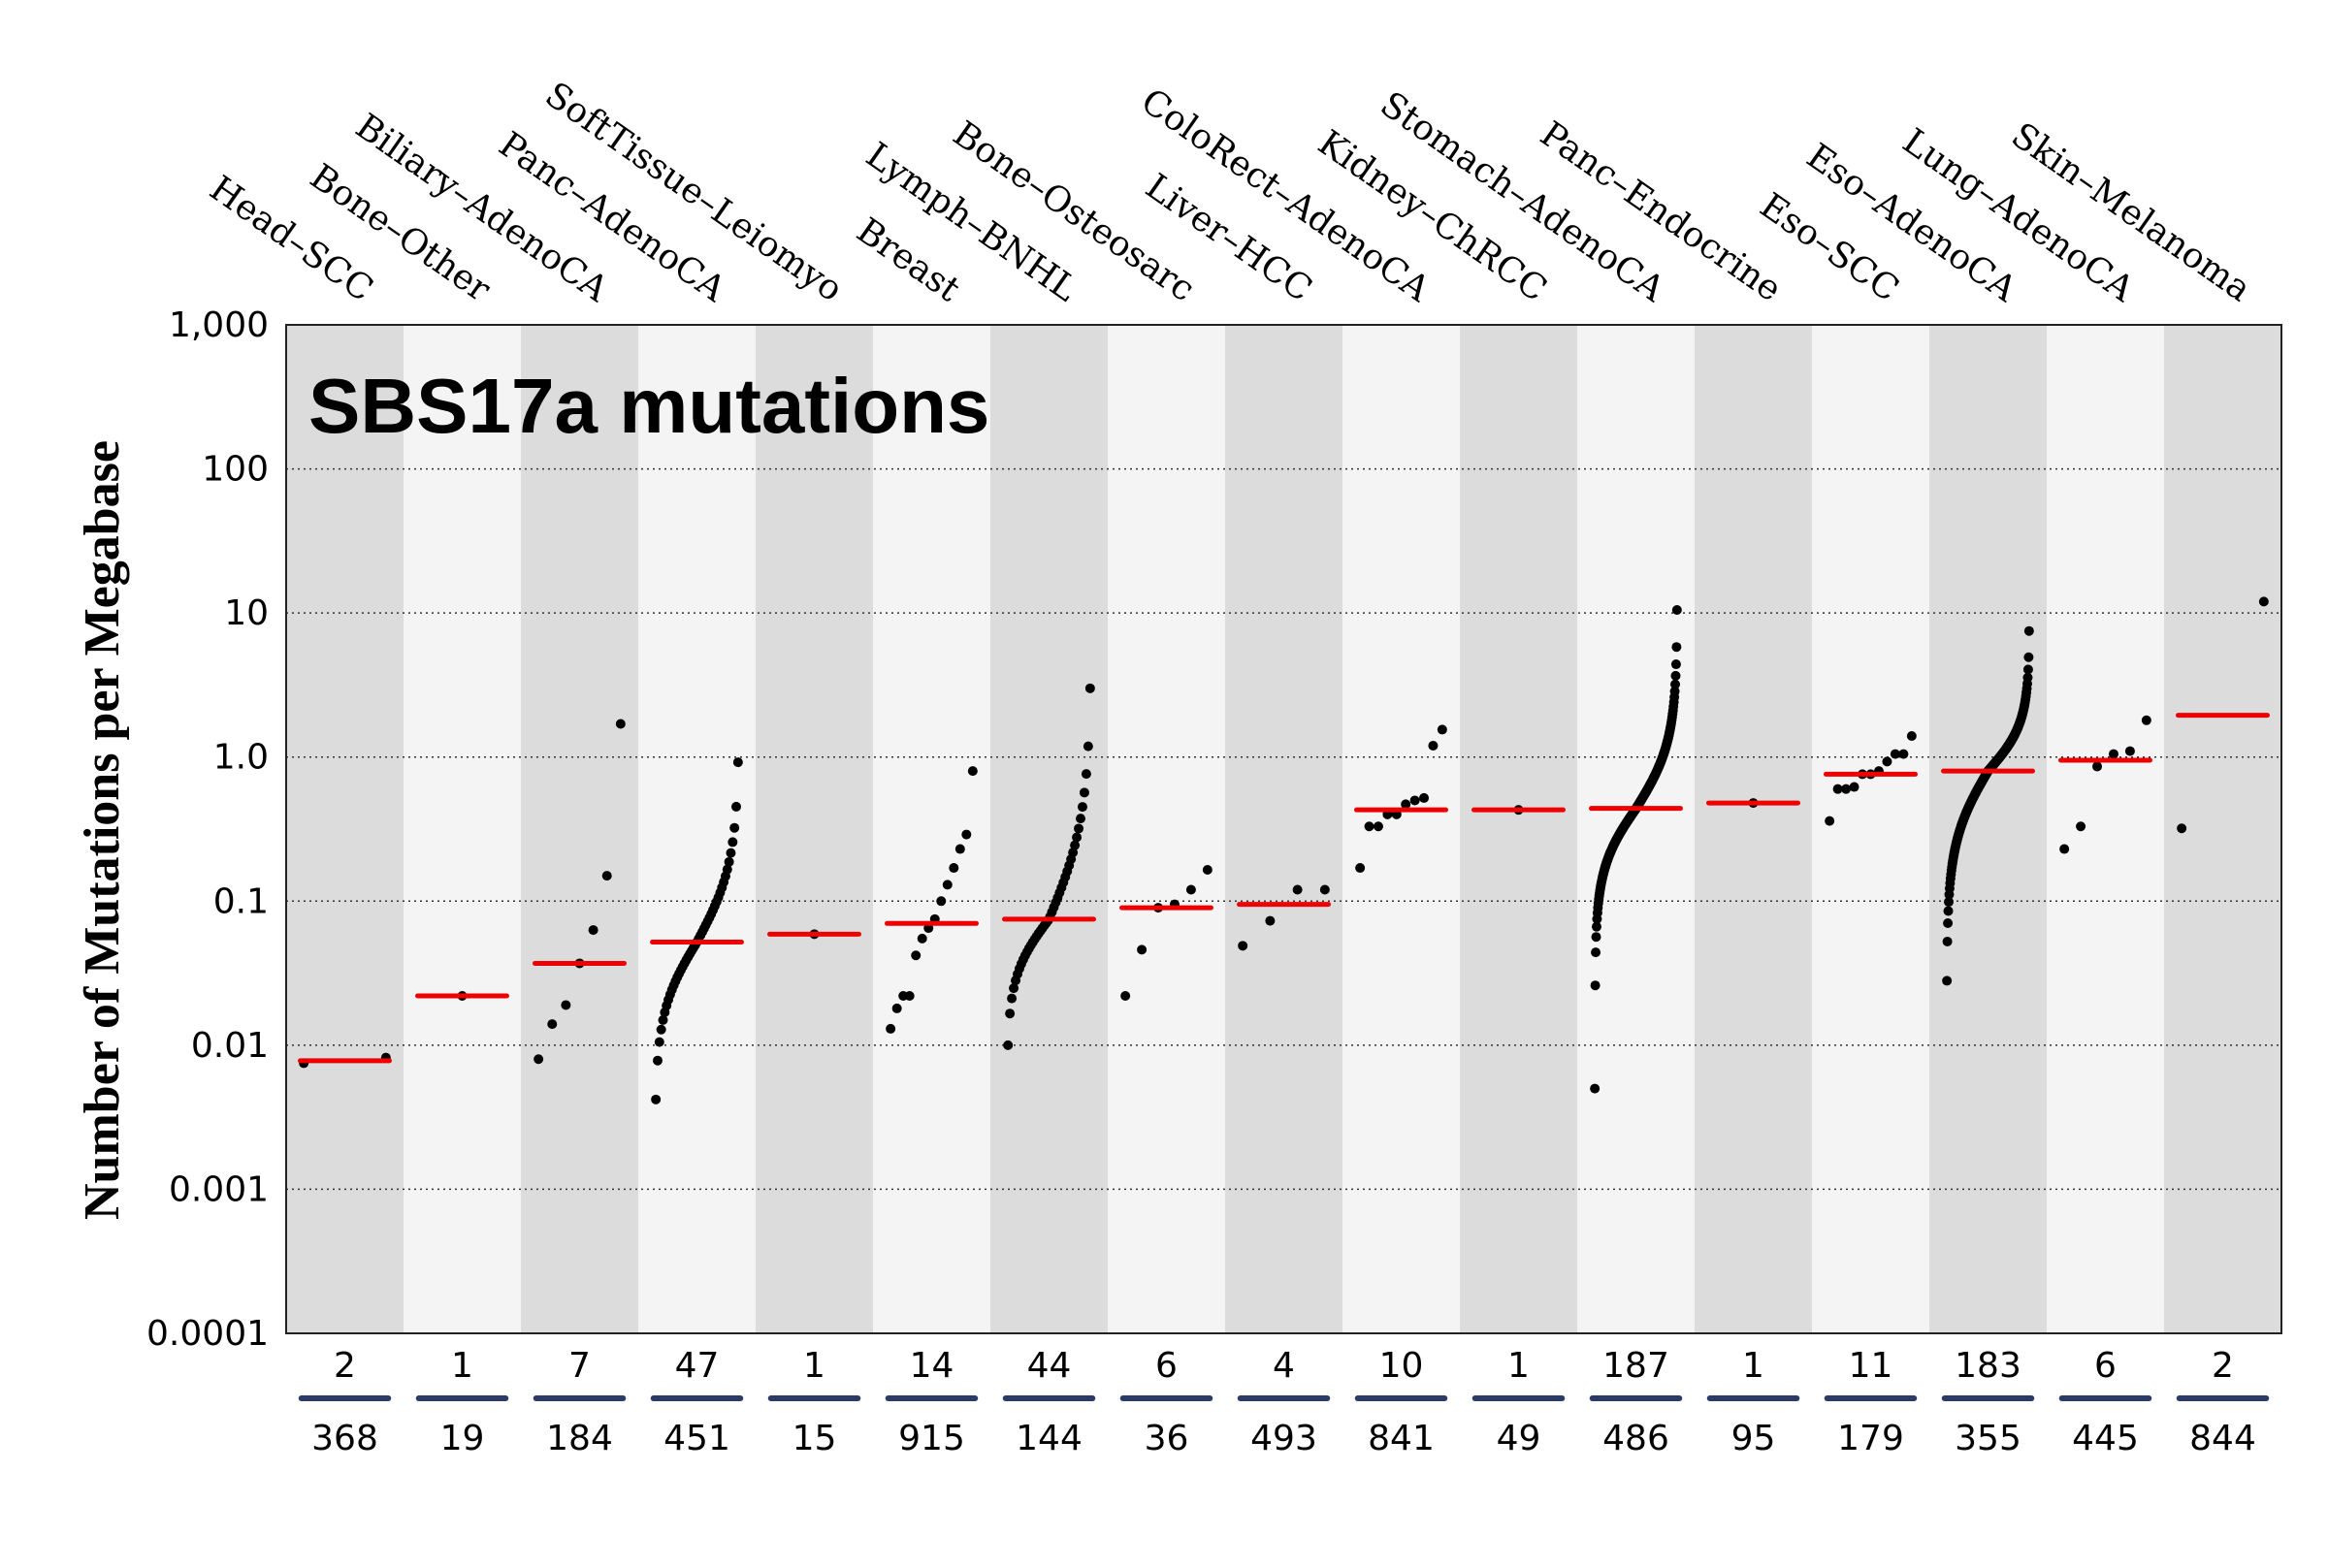 This screenshot has width=2328, height=1568. What do you see at coordinates (1635, 1438) in the screenshot?
I see `count-total: 486` at bounding box center [1635, 1438].